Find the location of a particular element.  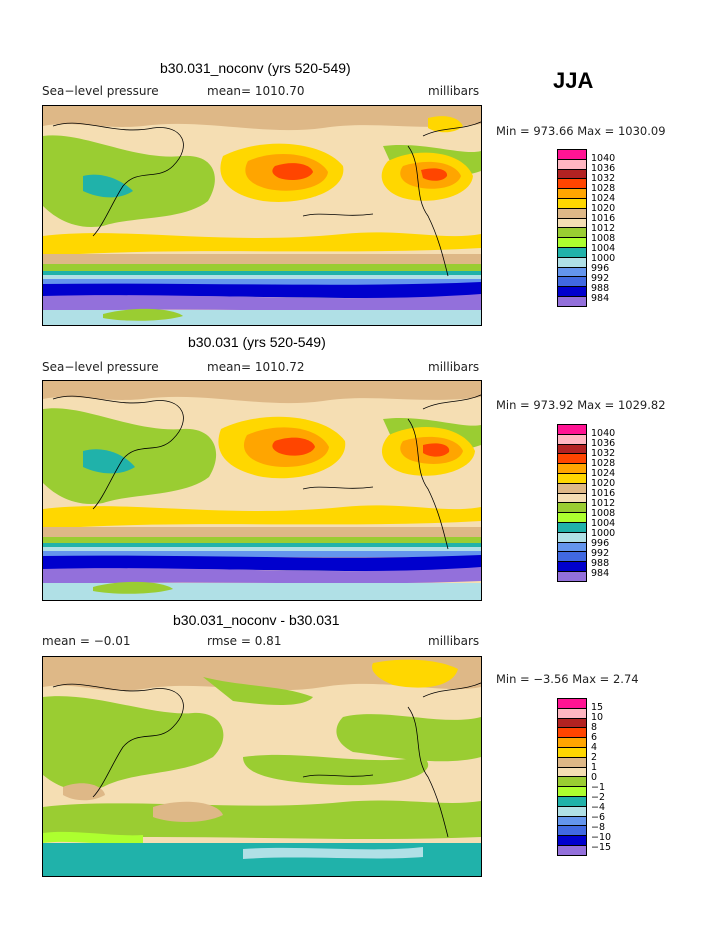

panel2-legend-colorbar is located at coordinates (572, 503).